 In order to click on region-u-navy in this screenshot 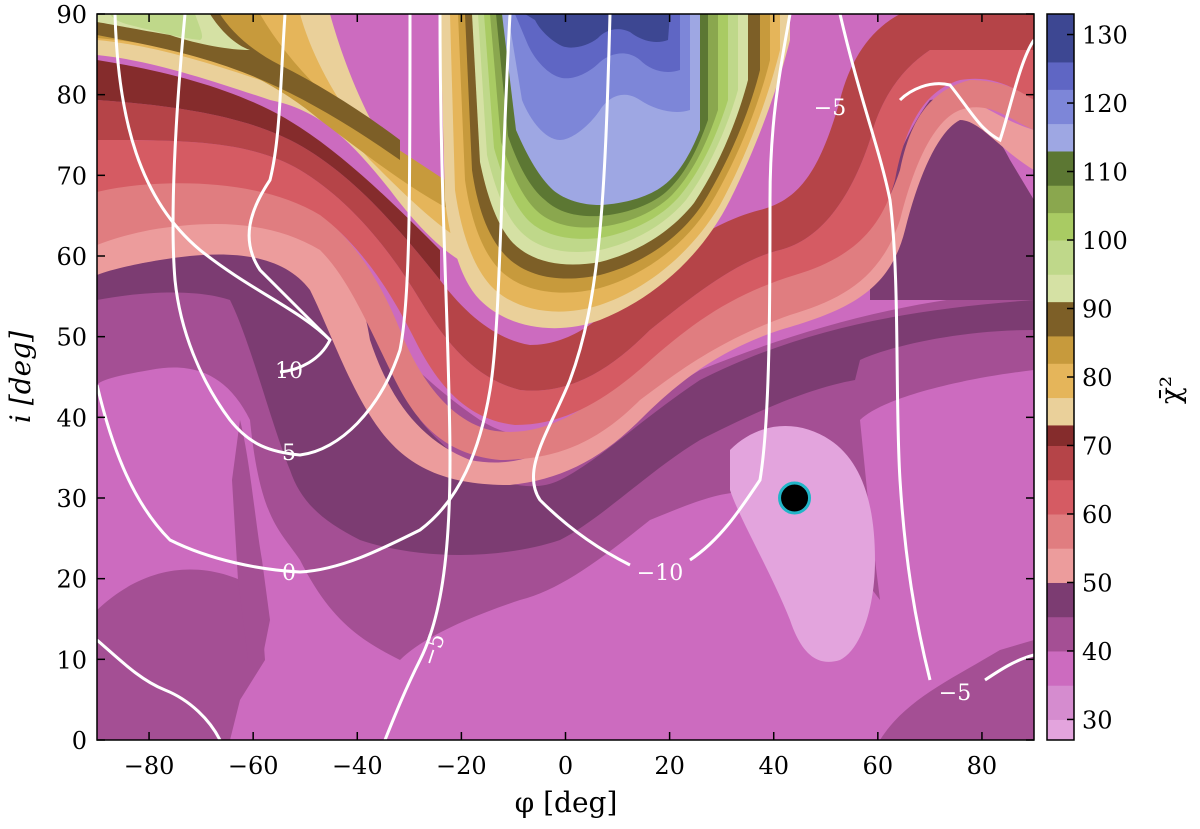, I will do `click(597, 31)`.